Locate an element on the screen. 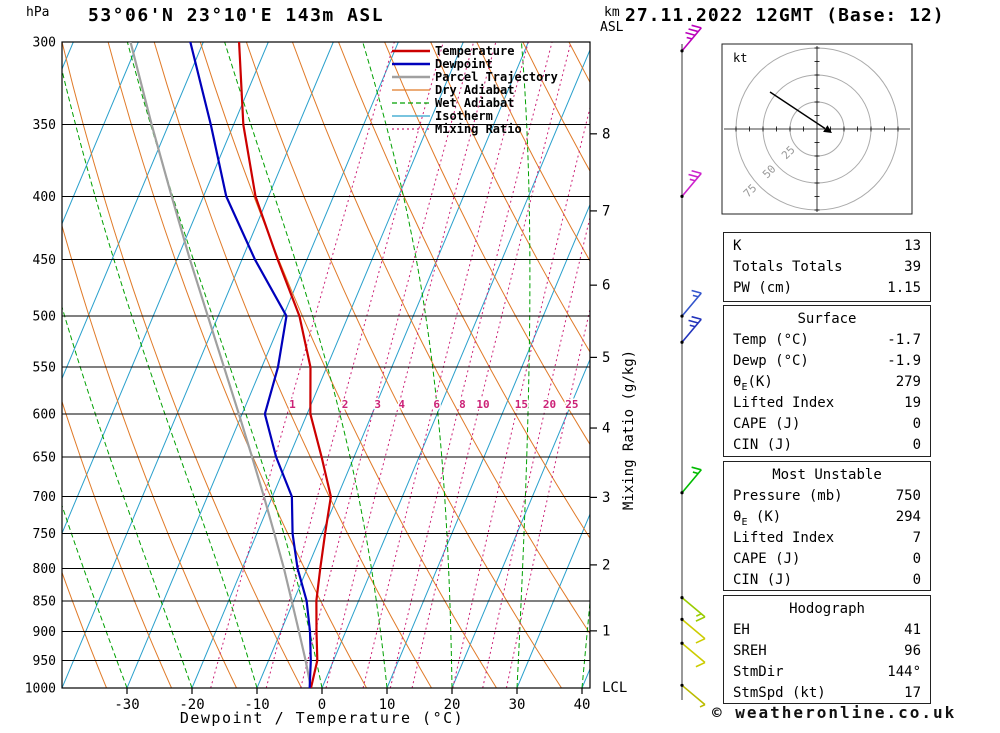 The height and width of the screenshot is (733, 1000). mixing-ratio-value: 25 is located at coordinates (571, 404).